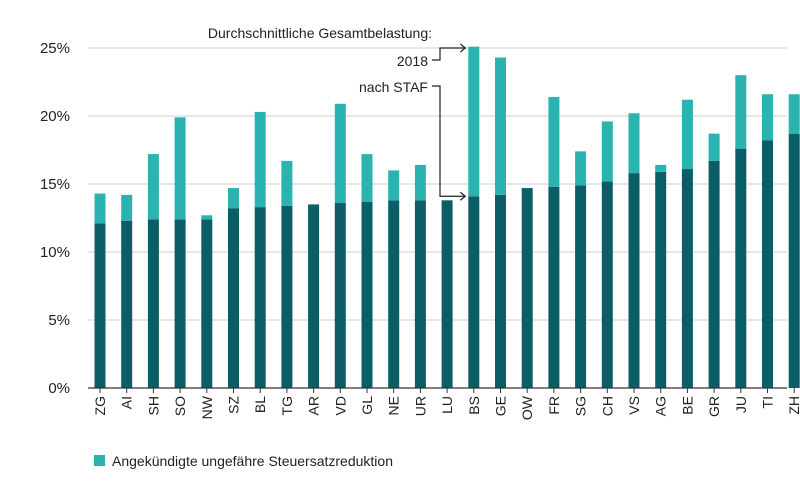 The image size is (800, 481). I want to click on x-tick-label: GL, so click(367, 405).